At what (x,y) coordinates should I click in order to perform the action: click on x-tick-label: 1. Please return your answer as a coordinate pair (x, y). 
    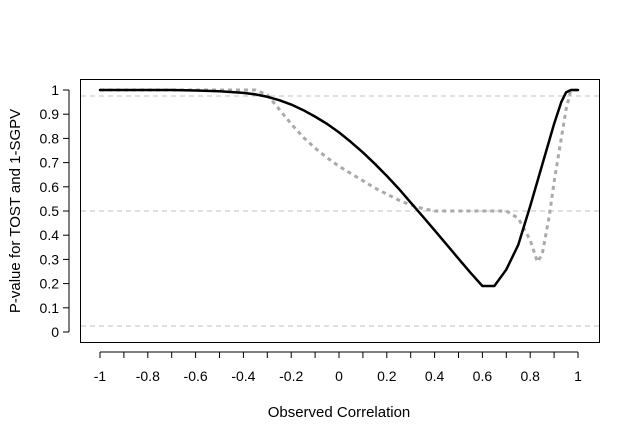
    Looking at the image, I should click on (578, 376).